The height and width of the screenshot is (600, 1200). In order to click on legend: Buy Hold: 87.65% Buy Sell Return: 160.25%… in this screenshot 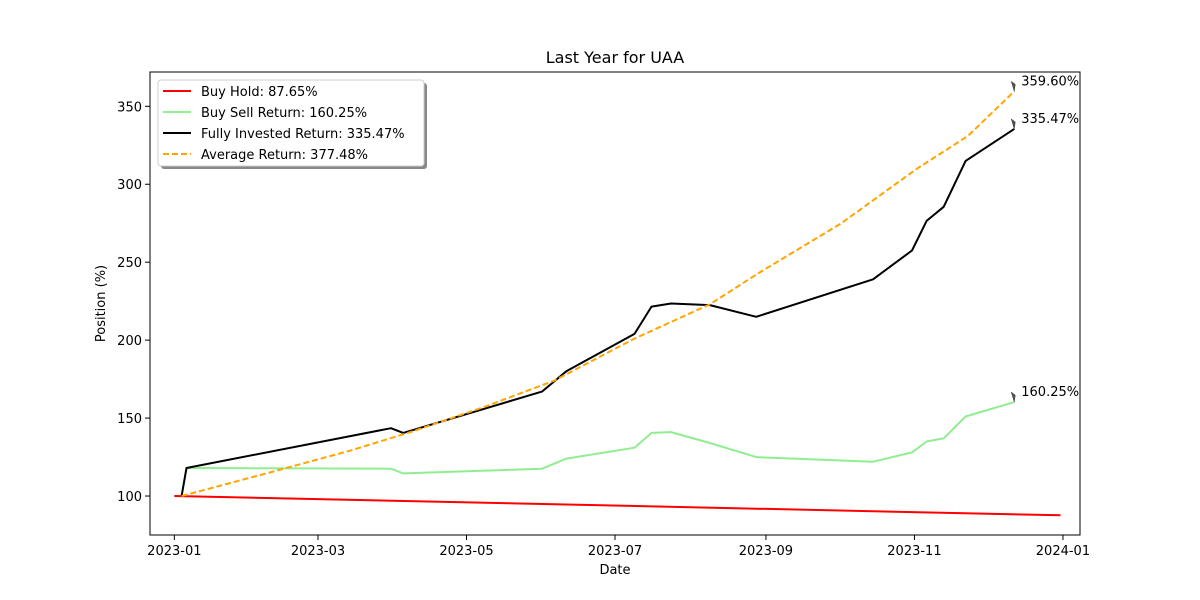, I will do `click(292, 124)`.